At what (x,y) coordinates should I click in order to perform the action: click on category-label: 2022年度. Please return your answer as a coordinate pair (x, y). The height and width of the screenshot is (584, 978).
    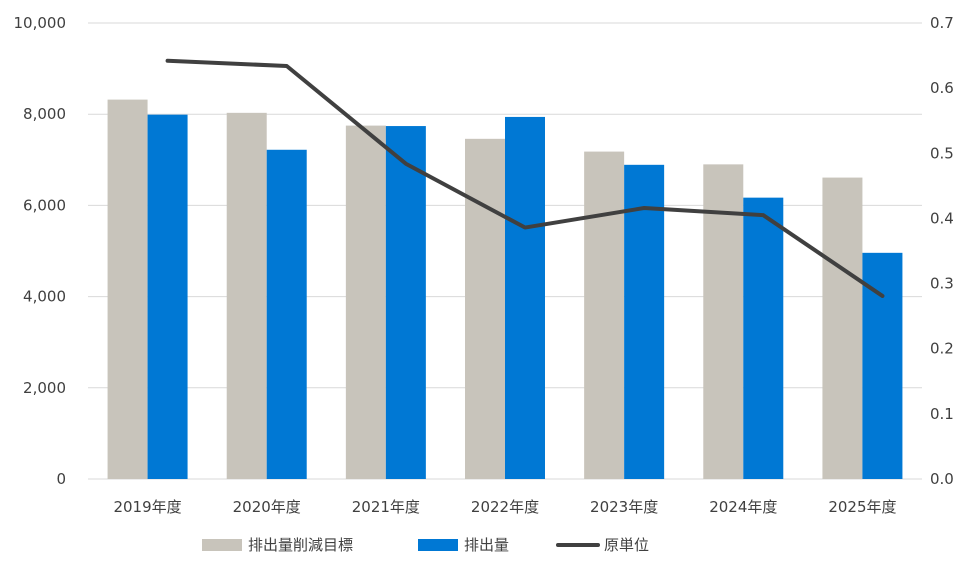
    Looking at the image, I should click on (505, 507).